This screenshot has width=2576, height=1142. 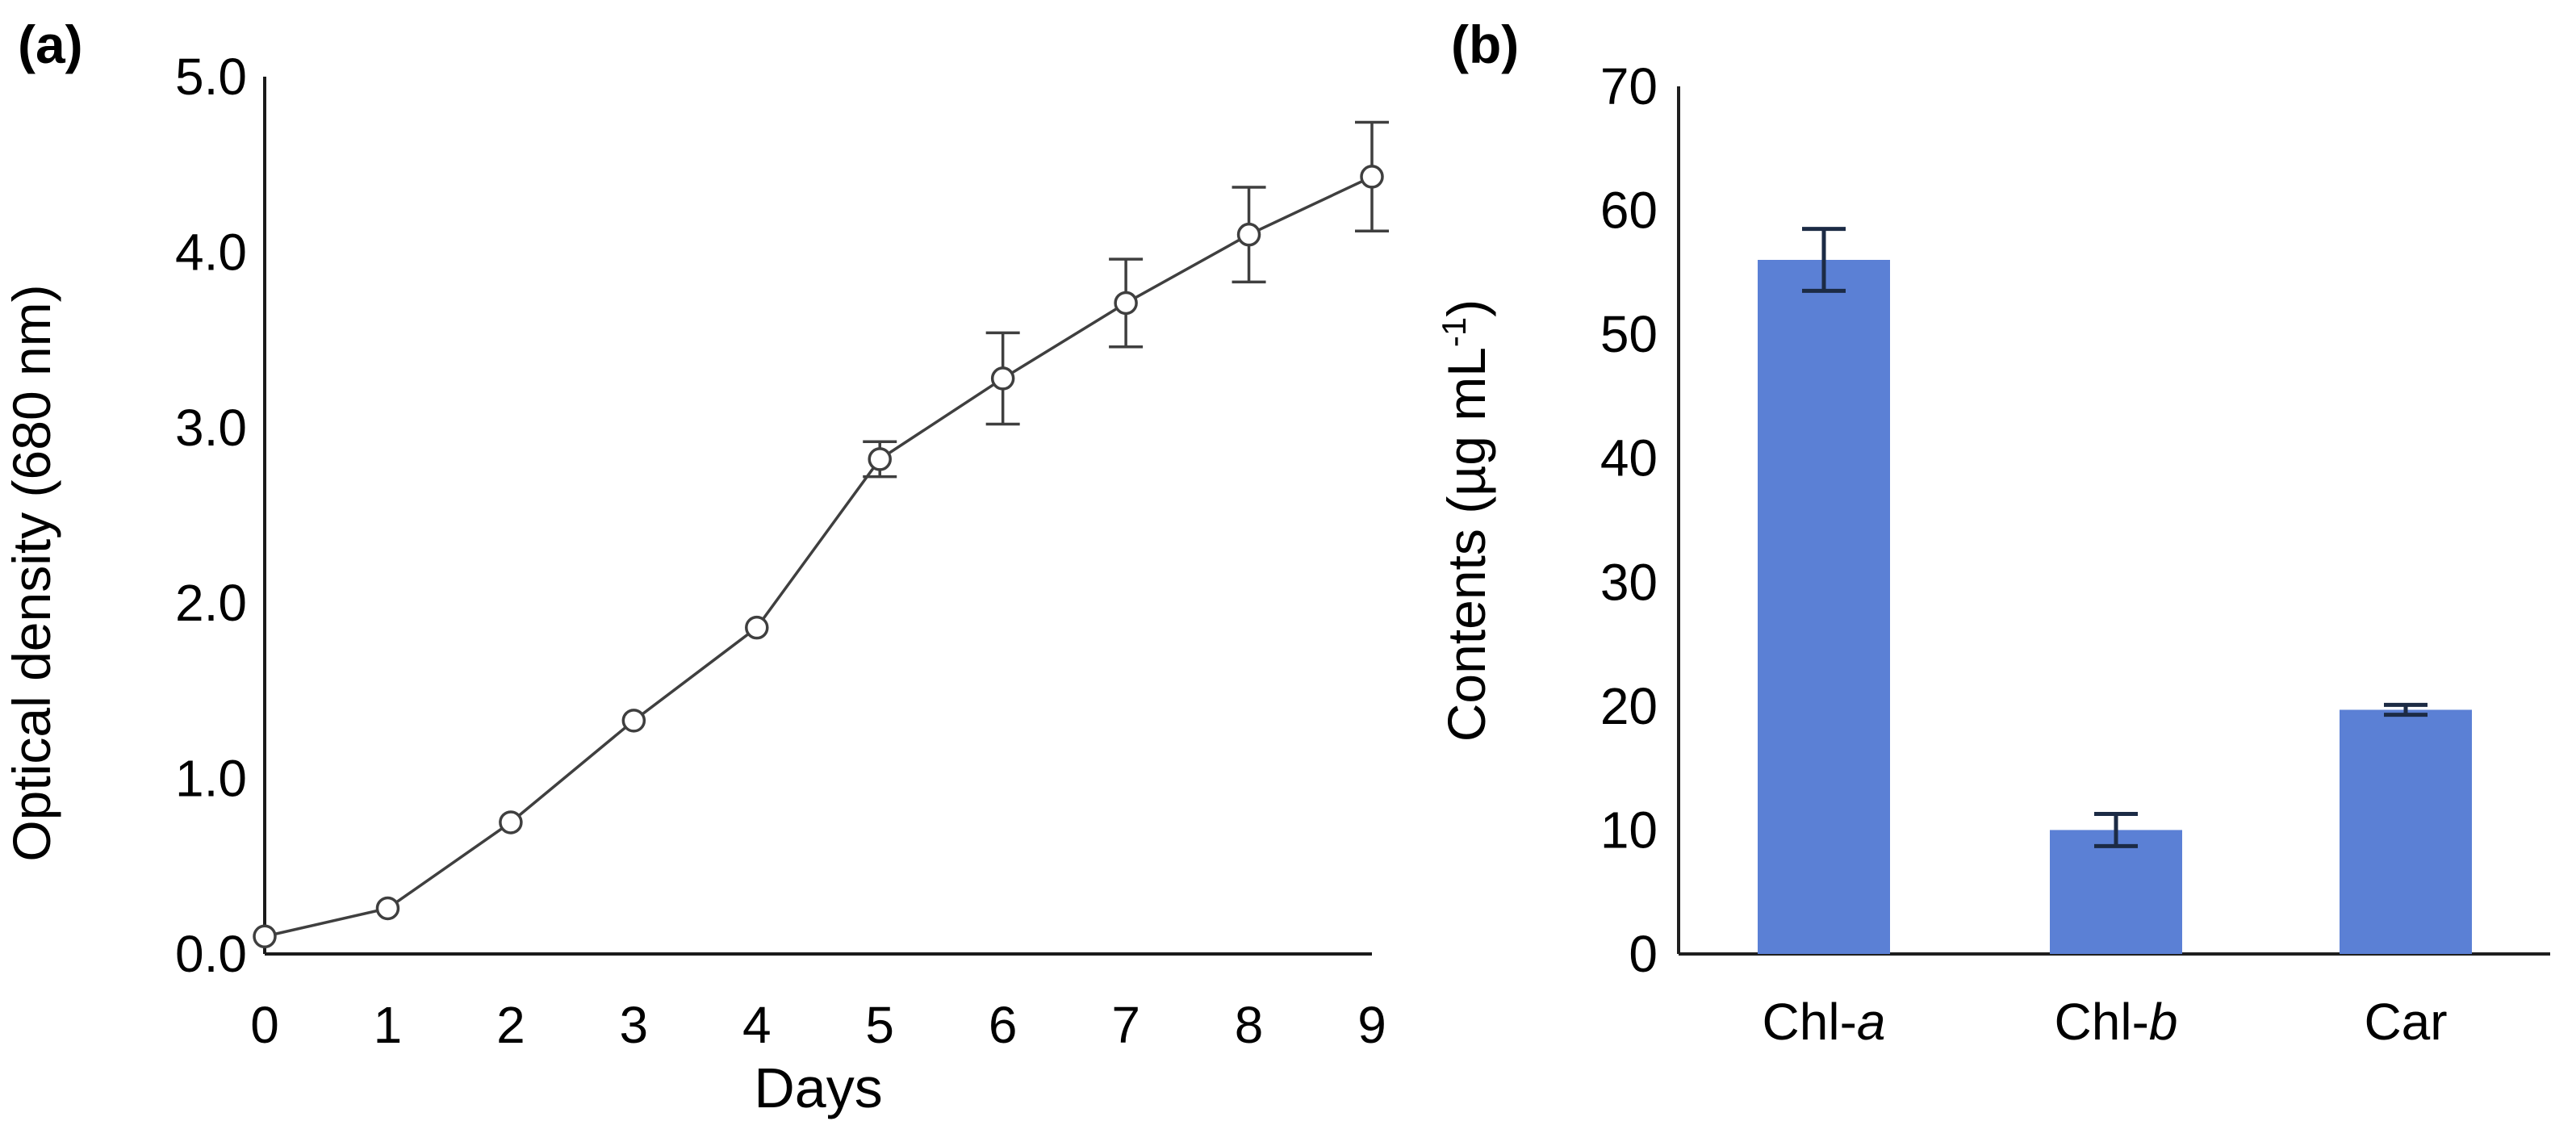 What do you see at coordinates (31, 572) in the screenshot?
I see `panel-a-y-axis-title: Optical density (680 nm)` at bounding box center [31, 572].